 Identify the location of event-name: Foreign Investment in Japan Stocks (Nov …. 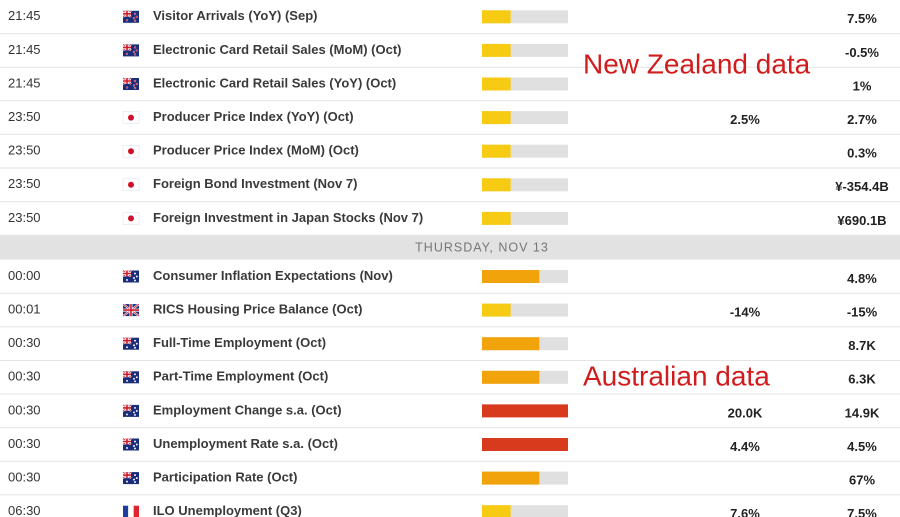
(288, 217).